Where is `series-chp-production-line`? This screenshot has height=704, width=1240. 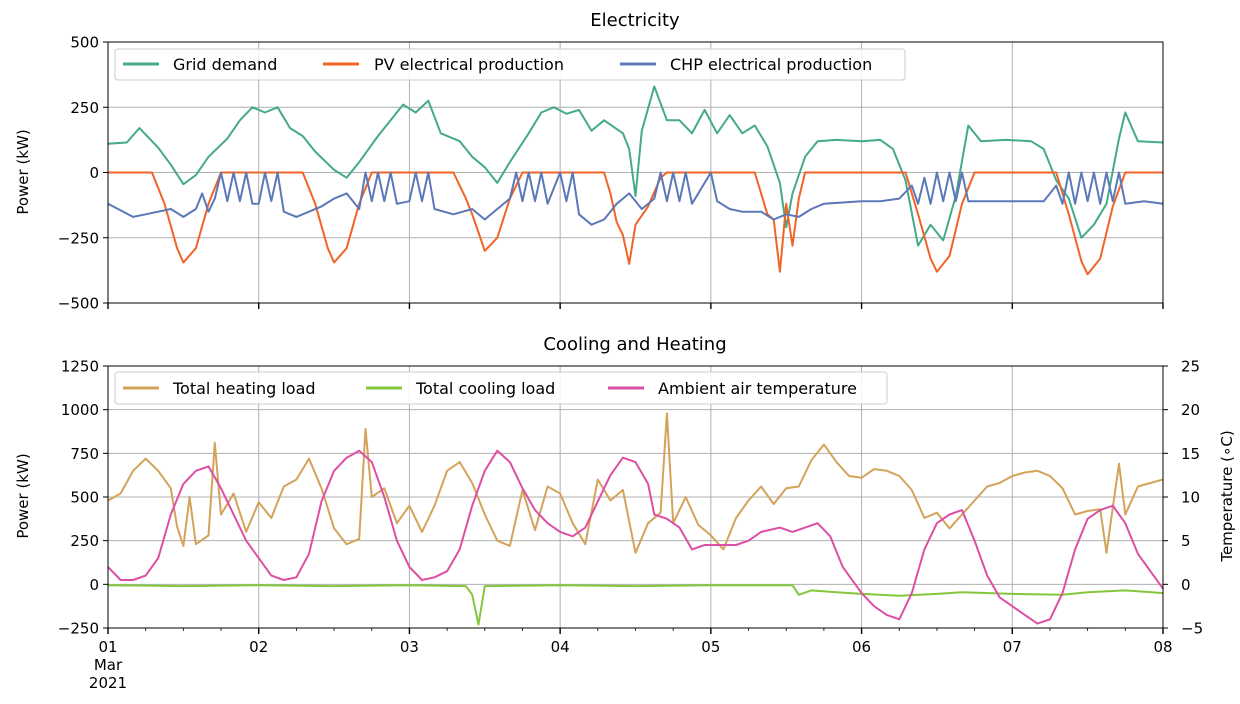 series-chp-production-line is located at coordinates (635, 198).